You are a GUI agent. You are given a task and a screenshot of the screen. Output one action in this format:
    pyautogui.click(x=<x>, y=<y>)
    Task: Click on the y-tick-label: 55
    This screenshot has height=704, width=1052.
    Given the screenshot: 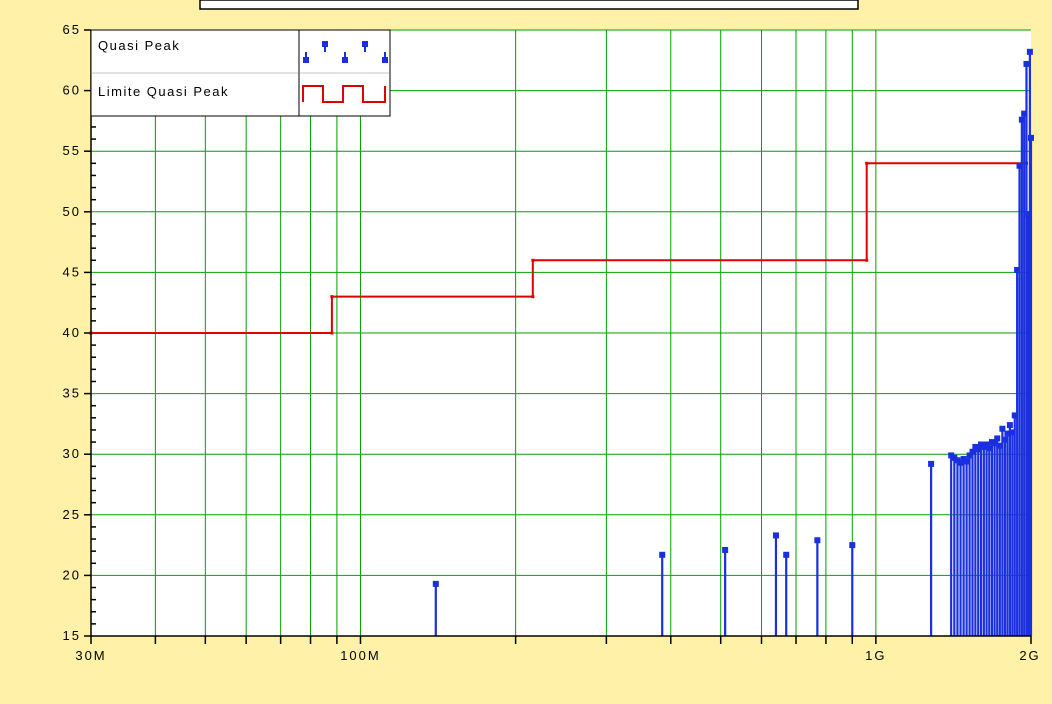 What is the action you would take?
    pyautogui.click(x=72, y=150)
    